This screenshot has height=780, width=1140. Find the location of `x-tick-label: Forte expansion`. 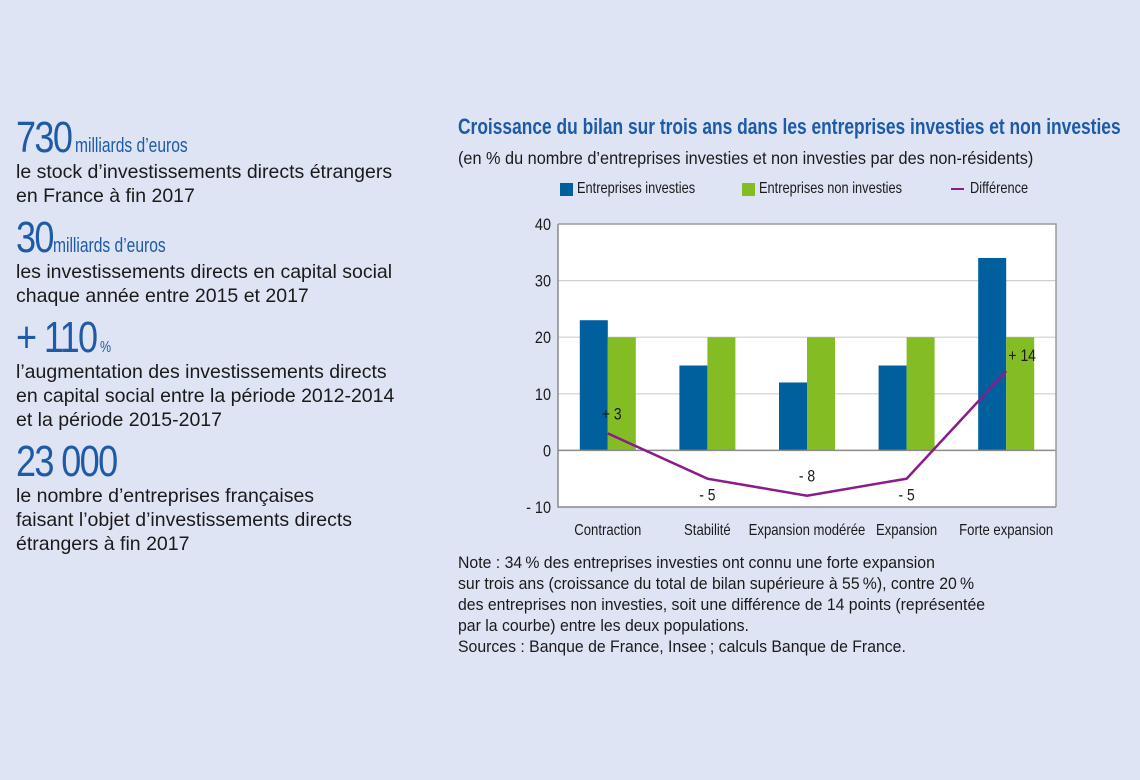

x-tick-label: Forte expansion is located at coordinates (1006, 530).